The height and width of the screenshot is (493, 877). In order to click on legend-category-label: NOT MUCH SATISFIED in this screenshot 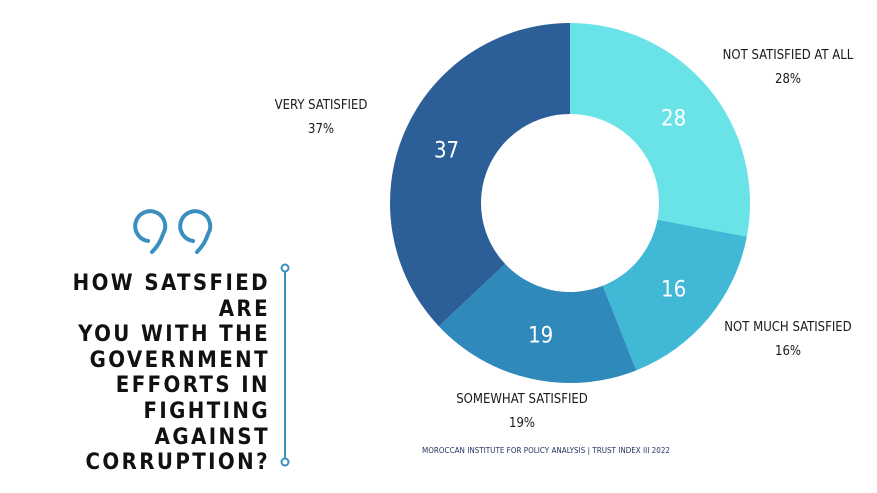, I will do `click(787, 327)`.